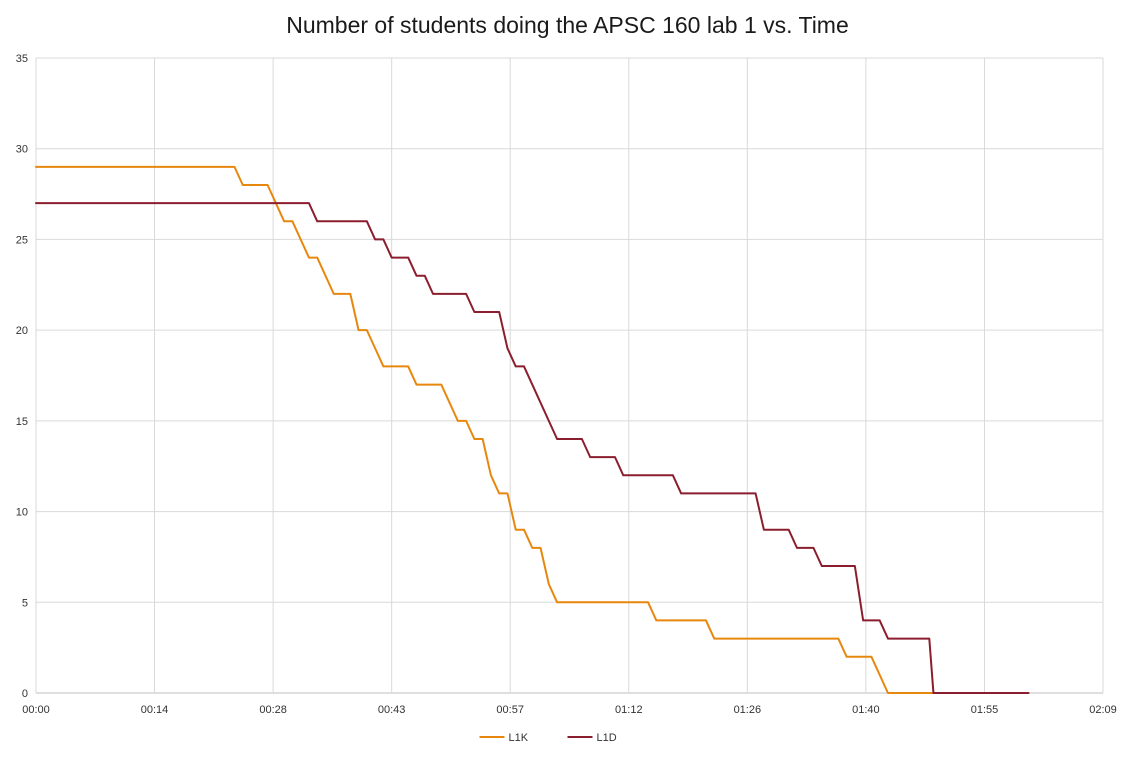 The width and height of the screenshot is (1135, 757). What do you see at coordinates (22, 150) in the screenshot?
I see `y-tick-label: 30` at bounding box center [22, 150].